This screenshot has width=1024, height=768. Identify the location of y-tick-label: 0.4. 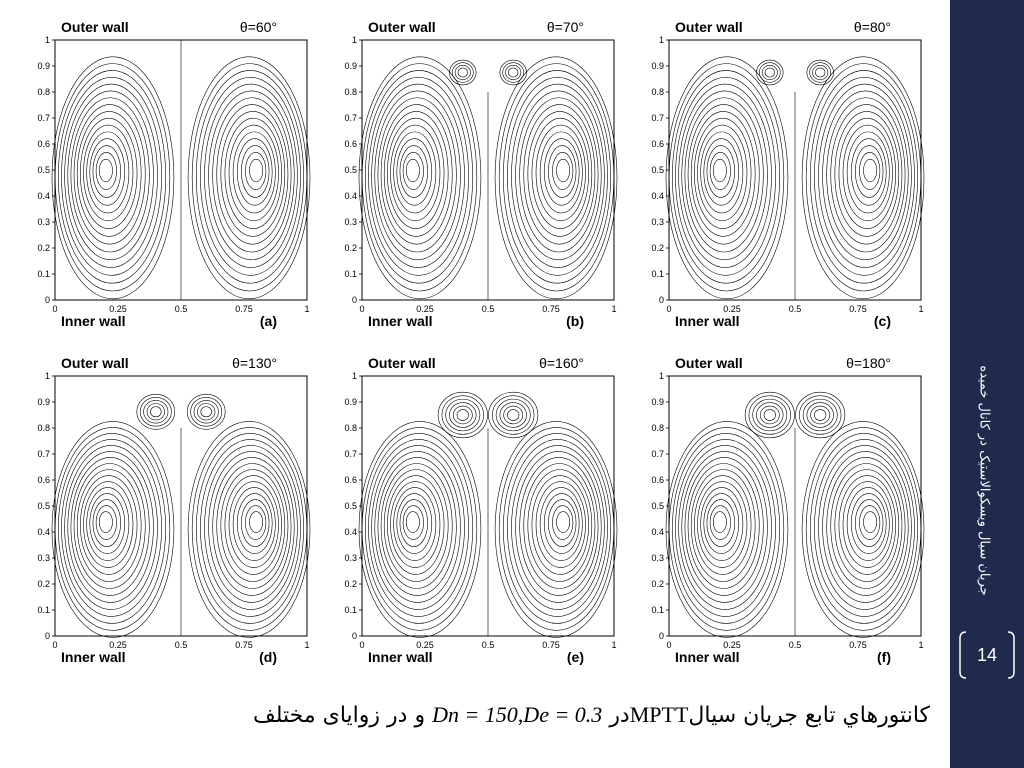
(43, 532).